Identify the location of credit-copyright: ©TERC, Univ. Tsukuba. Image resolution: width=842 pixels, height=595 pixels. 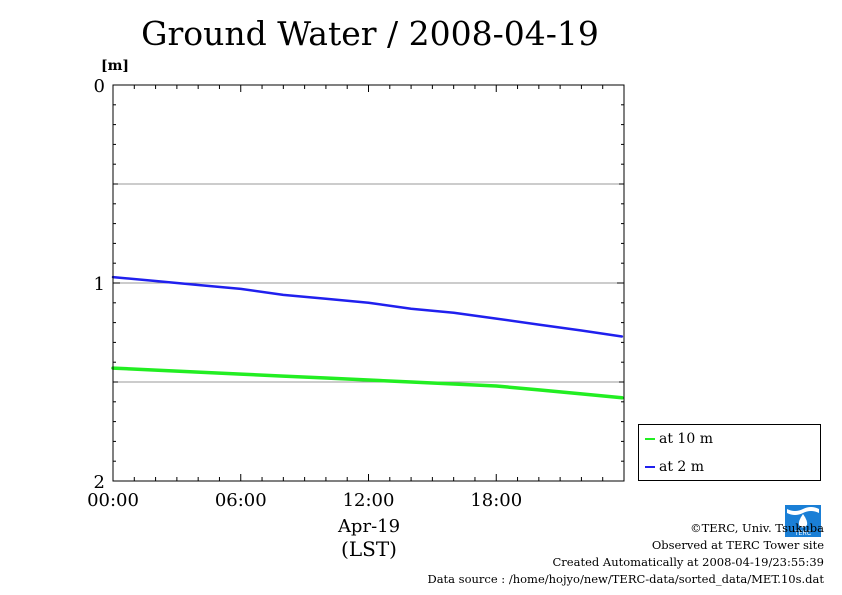
(757, 528).